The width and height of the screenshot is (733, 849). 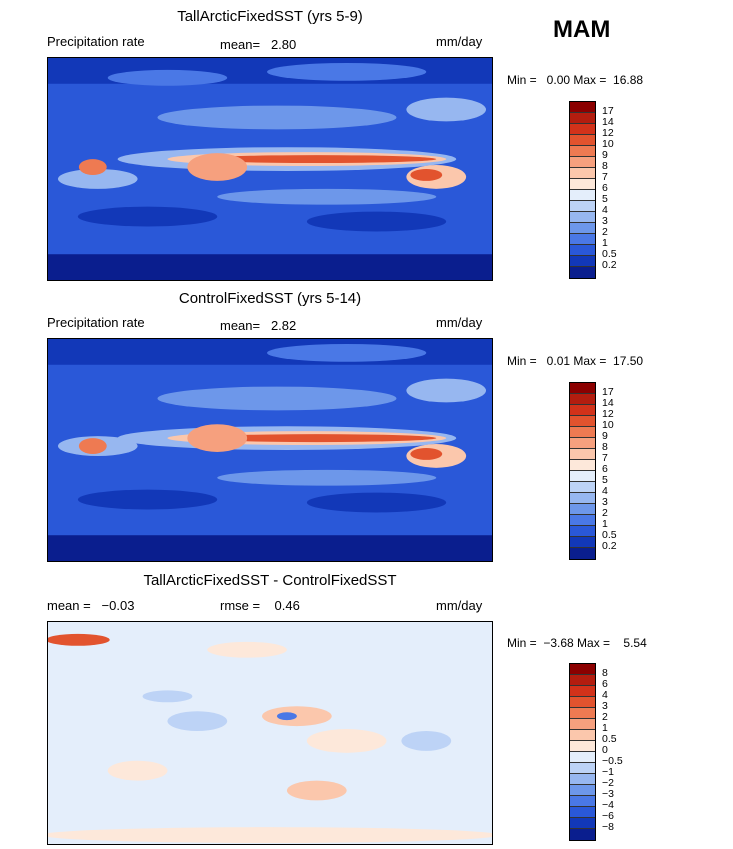 What do you see at coordinates (96, 322) in the screenshot?
I see `panel-2-variable-label: Precipitation rate` at bounding box center [96, 322].